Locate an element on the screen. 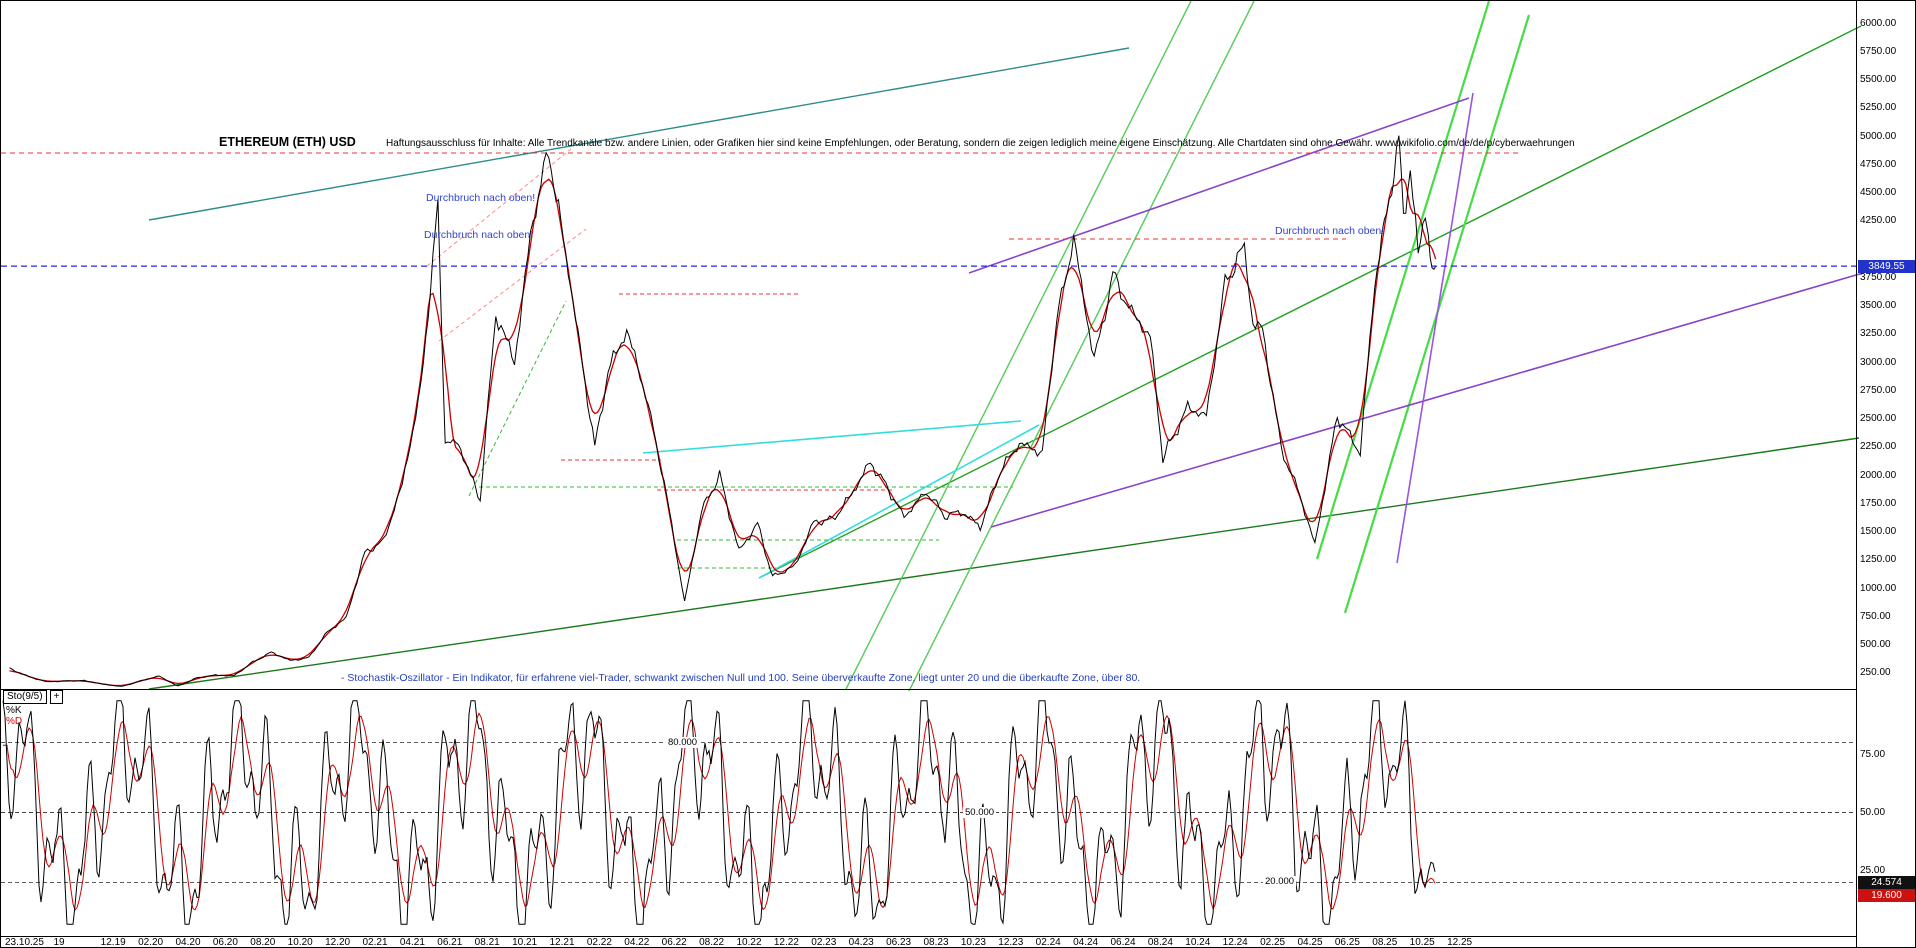 The height and width of the screenshot is (948, 1916). time-axis-label: 12.19 is located at coordinates (113, 942).